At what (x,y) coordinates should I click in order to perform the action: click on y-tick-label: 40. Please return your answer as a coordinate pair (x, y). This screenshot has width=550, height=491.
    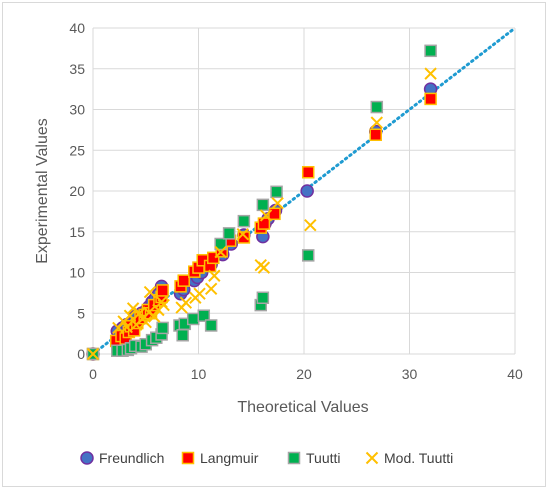
    Looking at the image, I should click on (77, 28).